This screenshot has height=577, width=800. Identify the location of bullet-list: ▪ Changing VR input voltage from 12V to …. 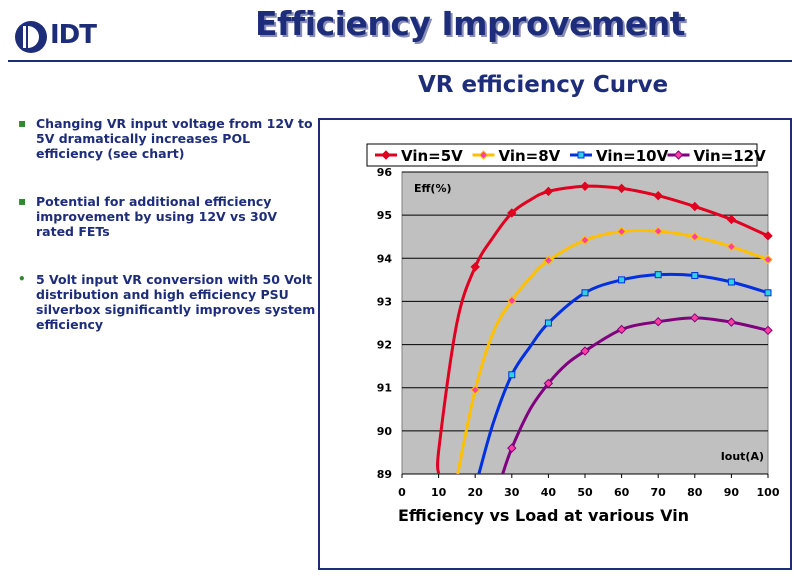
(168, 224).